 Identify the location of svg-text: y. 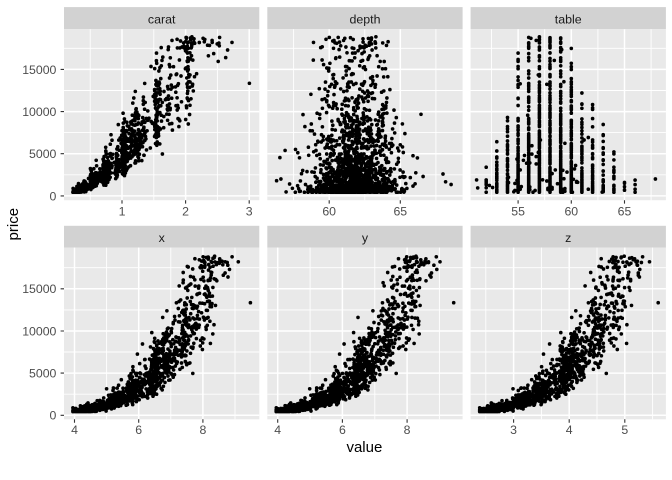
(365, 238).